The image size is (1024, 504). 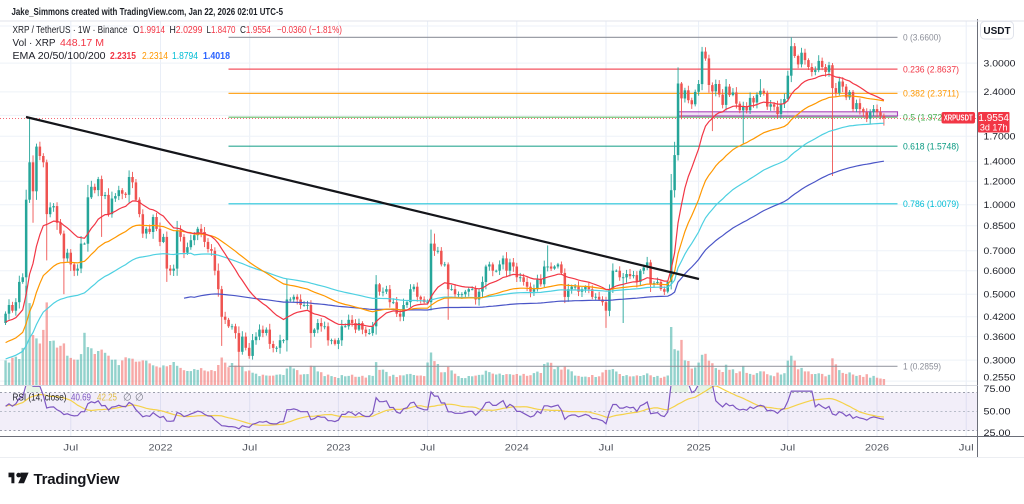 What do you see at coordinates (1000, 360) in the screenshot?
I see `svg-text: 0.3000` at bounding box center [1000, 360].